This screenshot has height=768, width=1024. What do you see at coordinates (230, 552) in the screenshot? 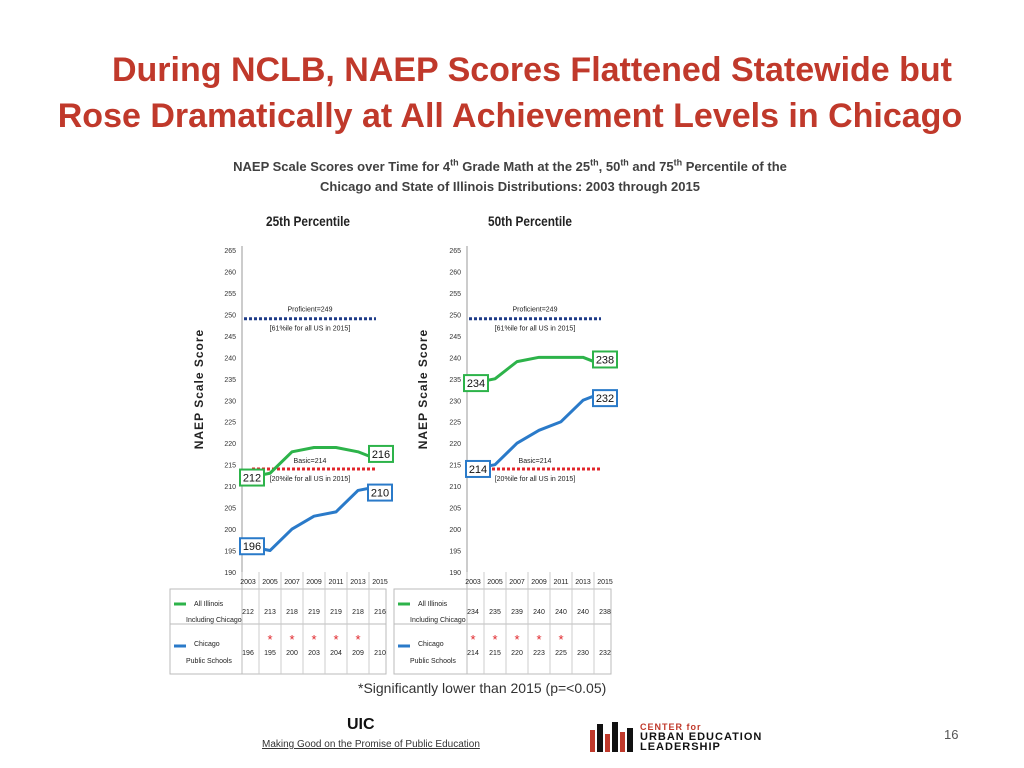
I see `p1-y-tick-195: 195` at bounding box center [230, 552].